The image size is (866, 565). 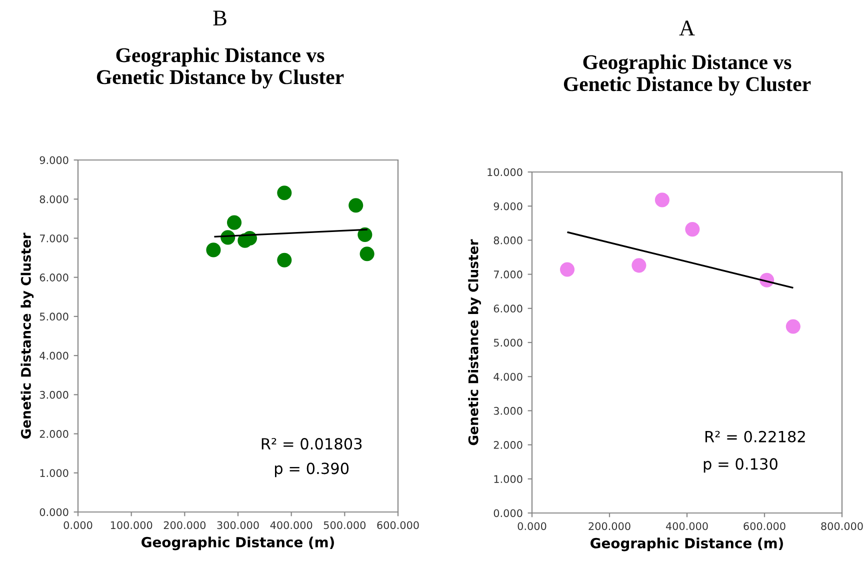 I want to click on y-tick-label: 10.000, so click(x=505, y=172).